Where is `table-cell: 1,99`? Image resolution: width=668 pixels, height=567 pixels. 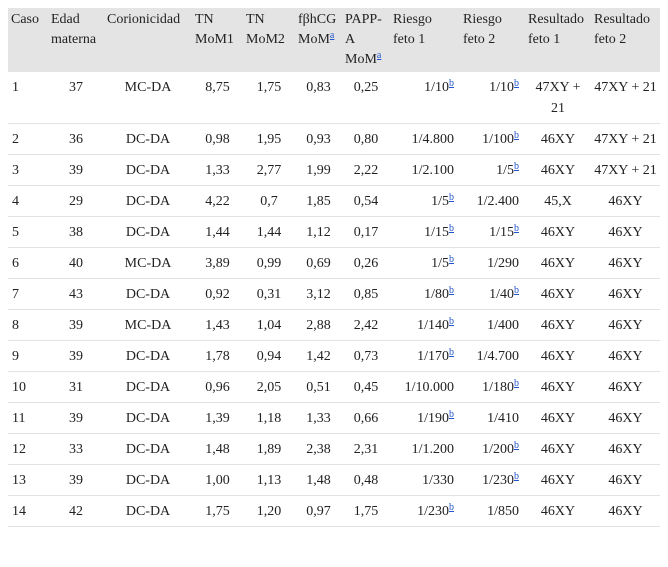
table-cell: 1,99 is located at coordinates (318, 170).